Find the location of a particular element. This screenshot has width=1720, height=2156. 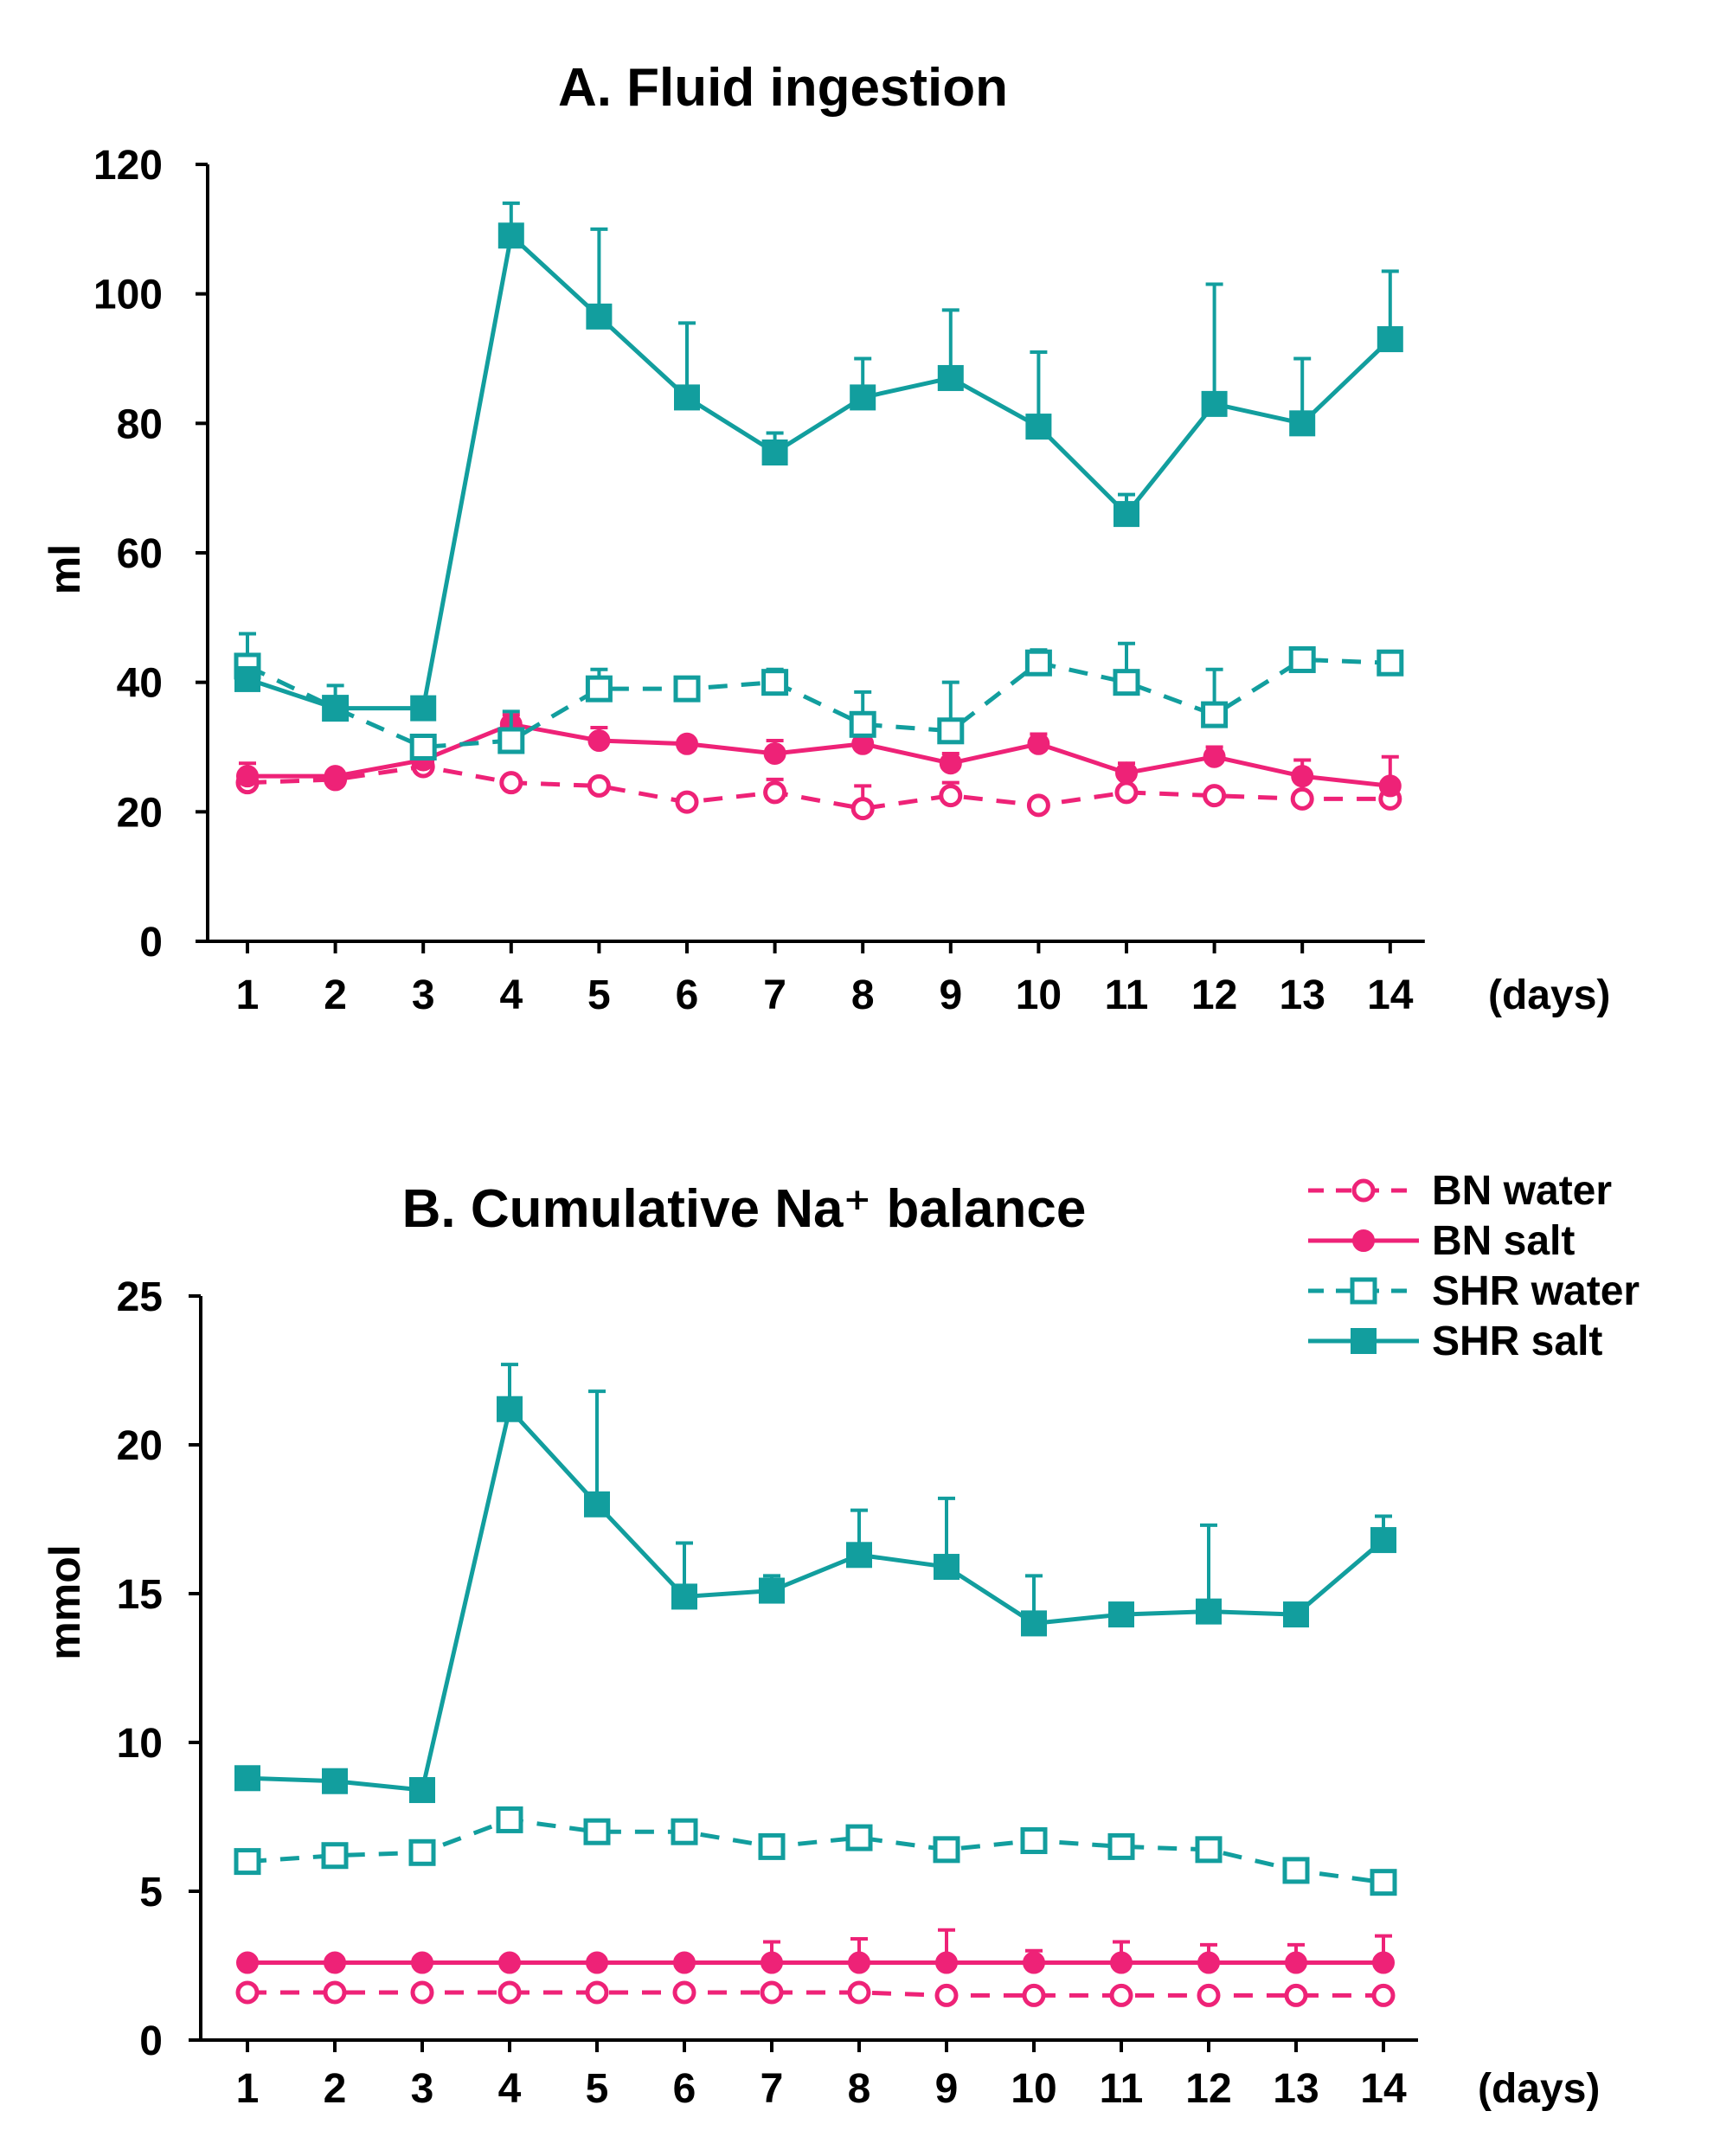

x-tick-label: 4 is located at coordinates (510, 2089).